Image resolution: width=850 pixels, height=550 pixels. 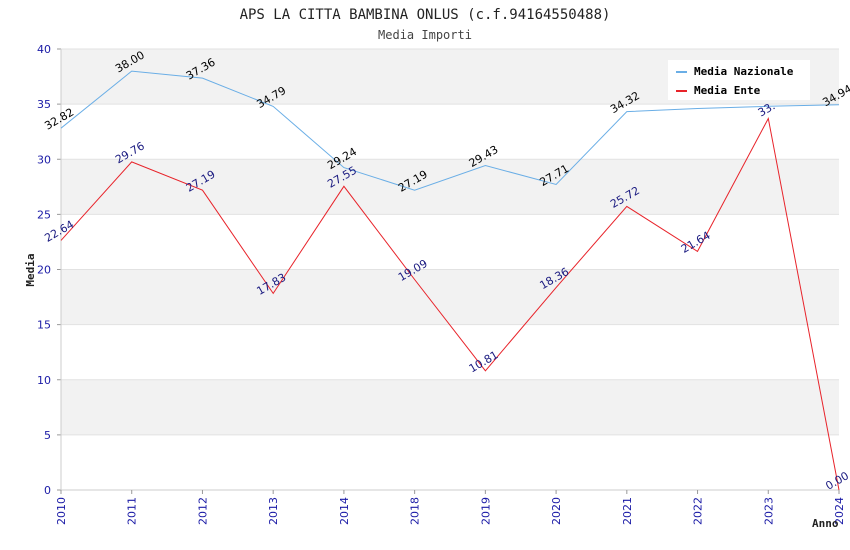 I want to click on x-tick-label: 2018, so click(x=415, y=511).